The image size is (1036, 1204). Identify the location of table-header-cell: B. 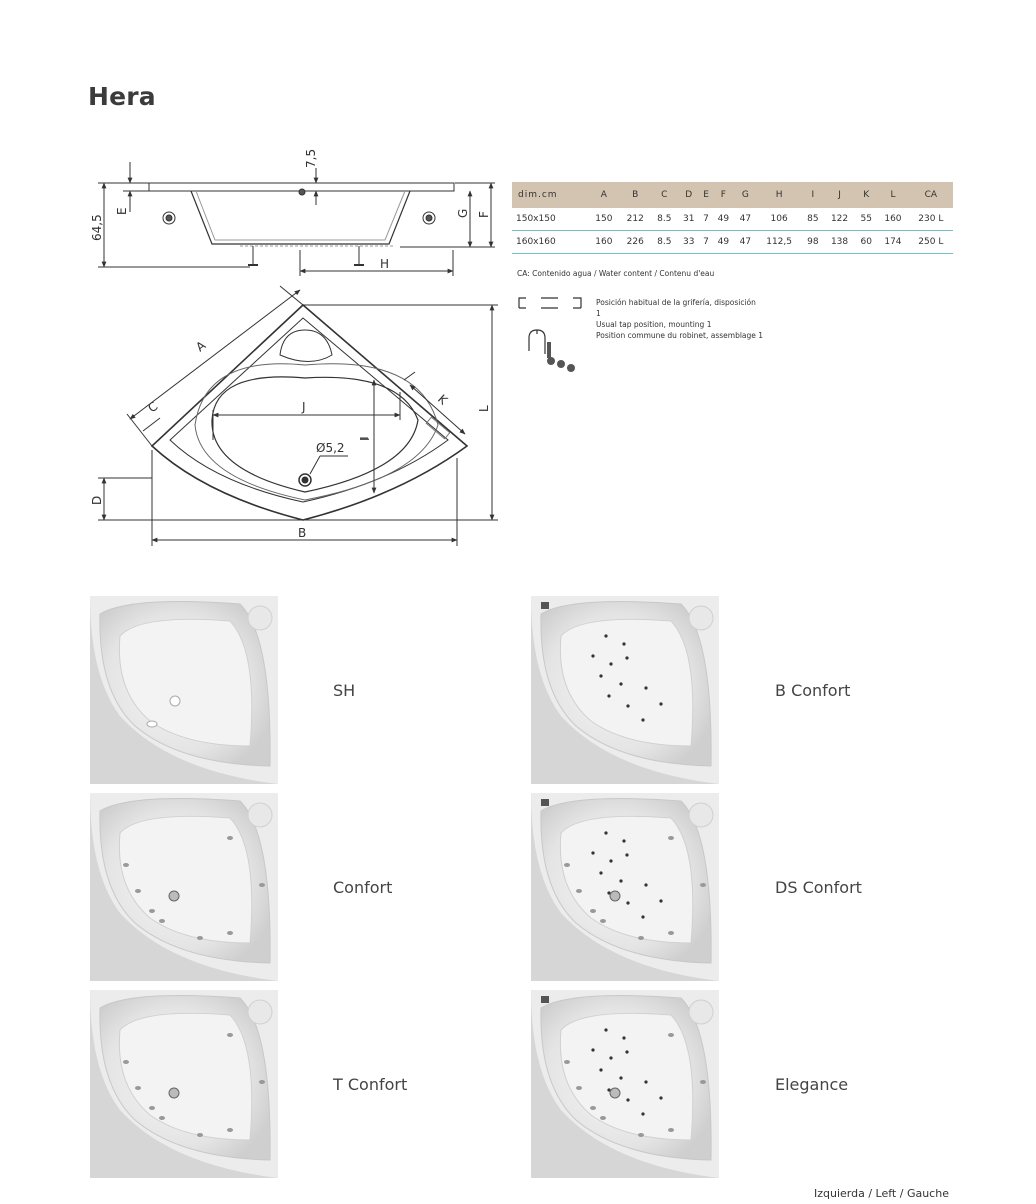
(635, 195).